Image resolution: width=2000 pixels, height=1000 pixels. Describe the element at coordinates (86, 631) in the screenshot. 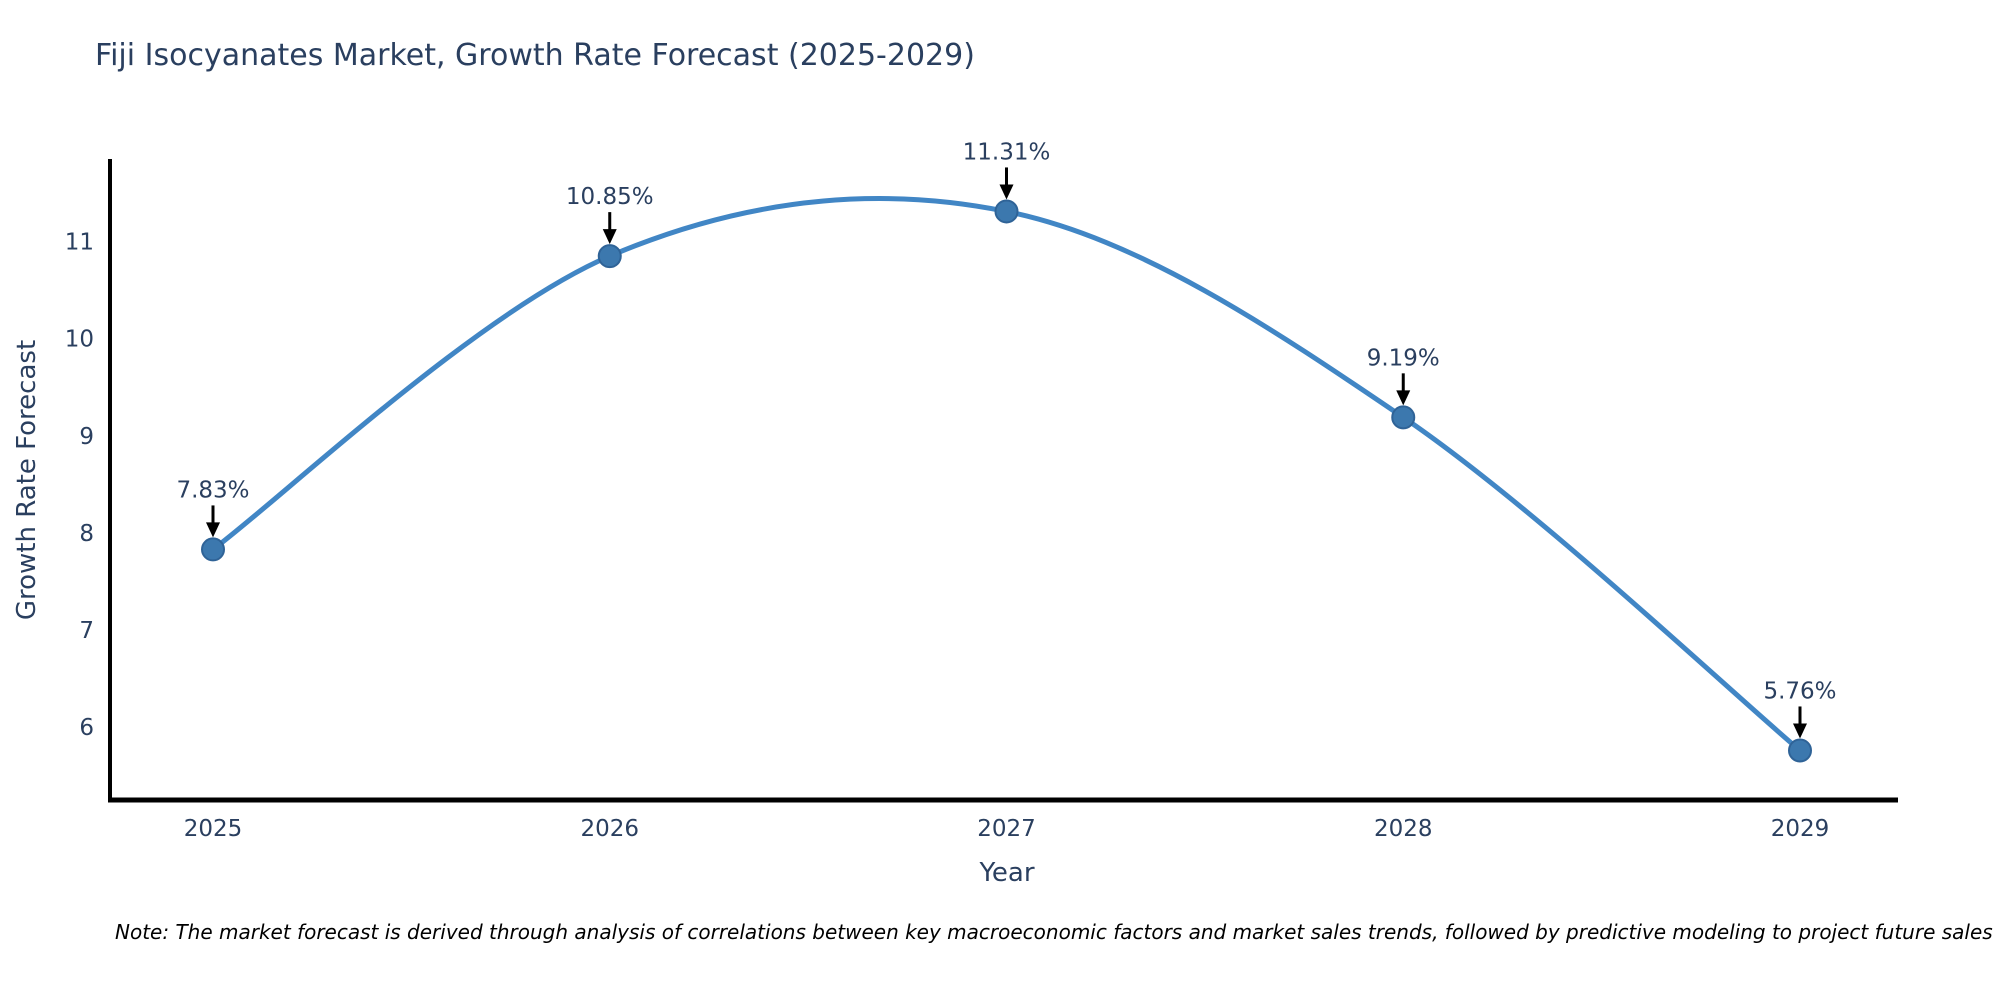

I see `y-tick-label: 7` at that location.